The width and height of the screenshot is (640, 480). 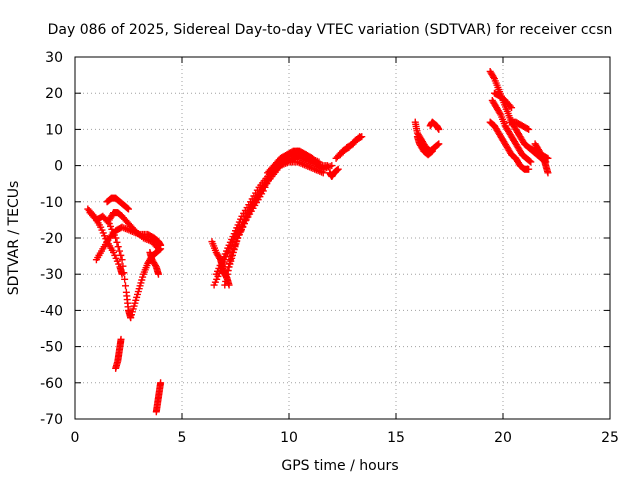 I want to click on series-arc-f, so click(x=146, y=283).